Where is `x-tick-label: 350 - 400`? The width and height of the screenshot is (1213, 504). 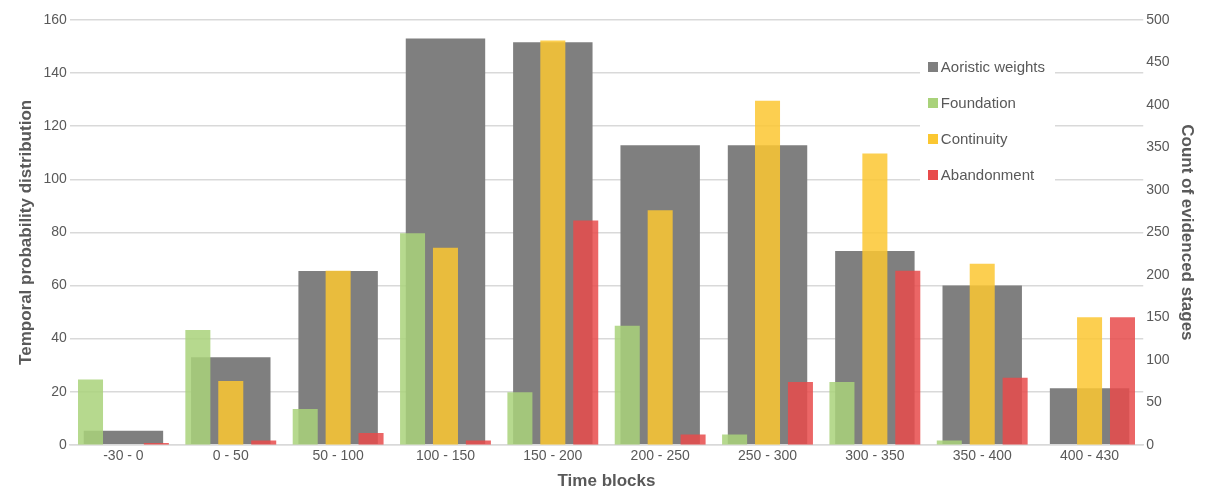
x-tick-label: 350 - 400 is located at coordinates (982, 455).